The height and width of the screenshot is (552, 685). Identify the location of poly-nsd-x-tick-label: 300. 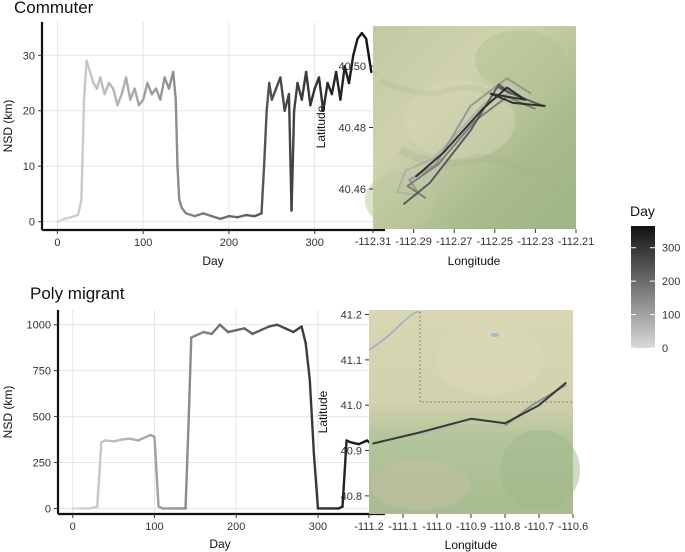
(318, 527).